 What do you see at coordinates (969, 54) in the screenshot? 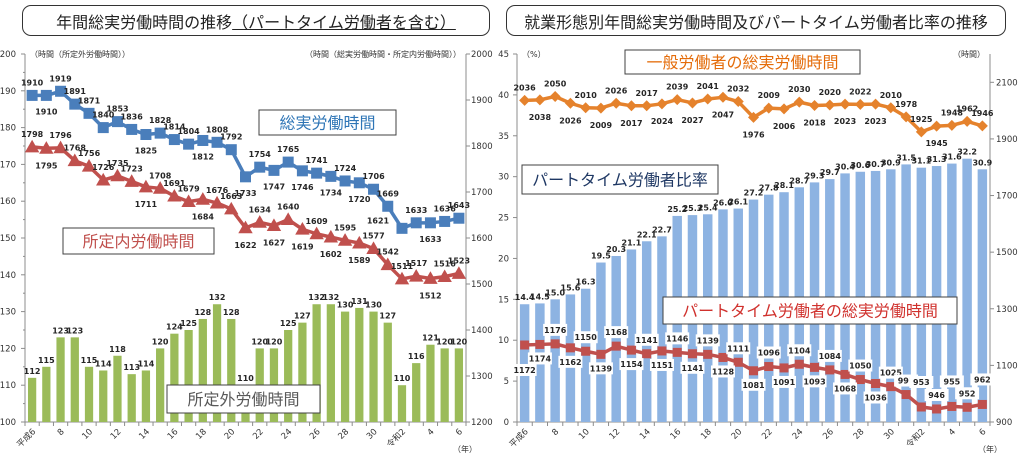
I see `y-right-axis-title: （時間）` at bounding box center [969, 54].